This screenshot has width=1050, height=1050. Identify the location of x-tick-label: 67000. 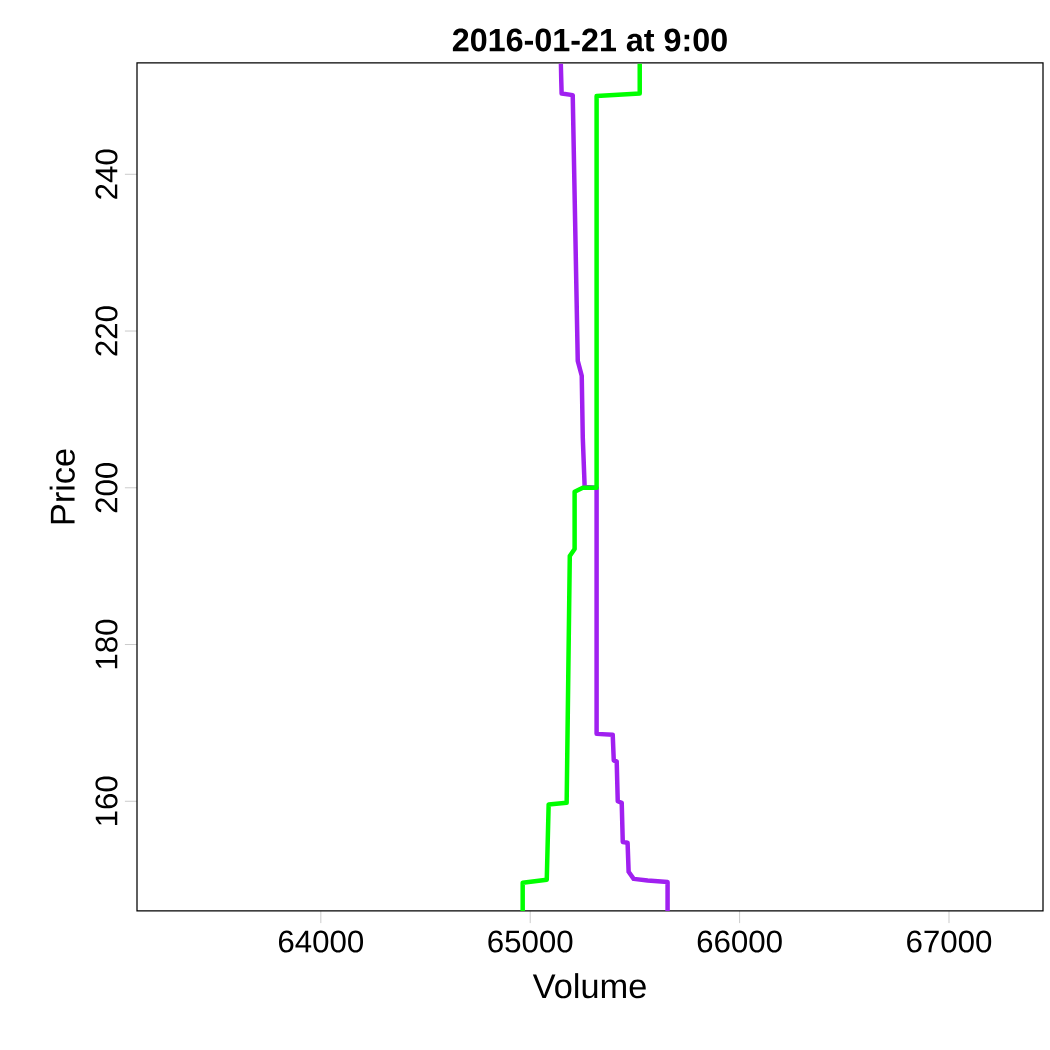
(949, 941).